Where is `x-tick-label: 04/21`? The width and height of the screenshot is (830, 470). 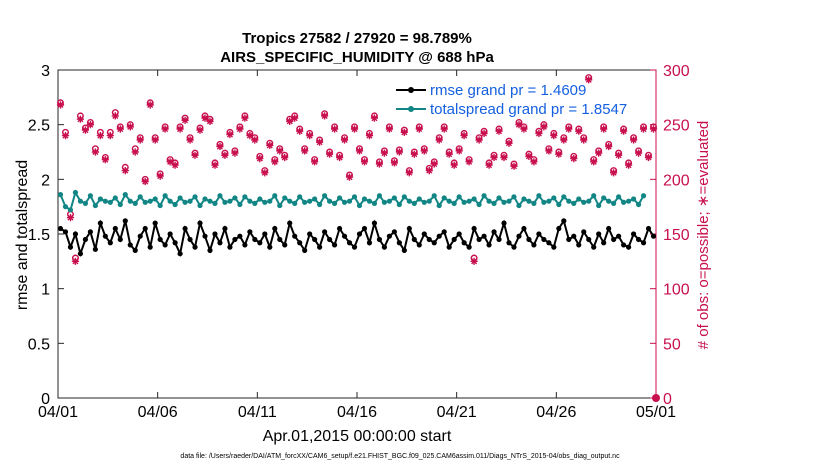
x-tick-label: 04/21 is located at coordinates (457, 412).